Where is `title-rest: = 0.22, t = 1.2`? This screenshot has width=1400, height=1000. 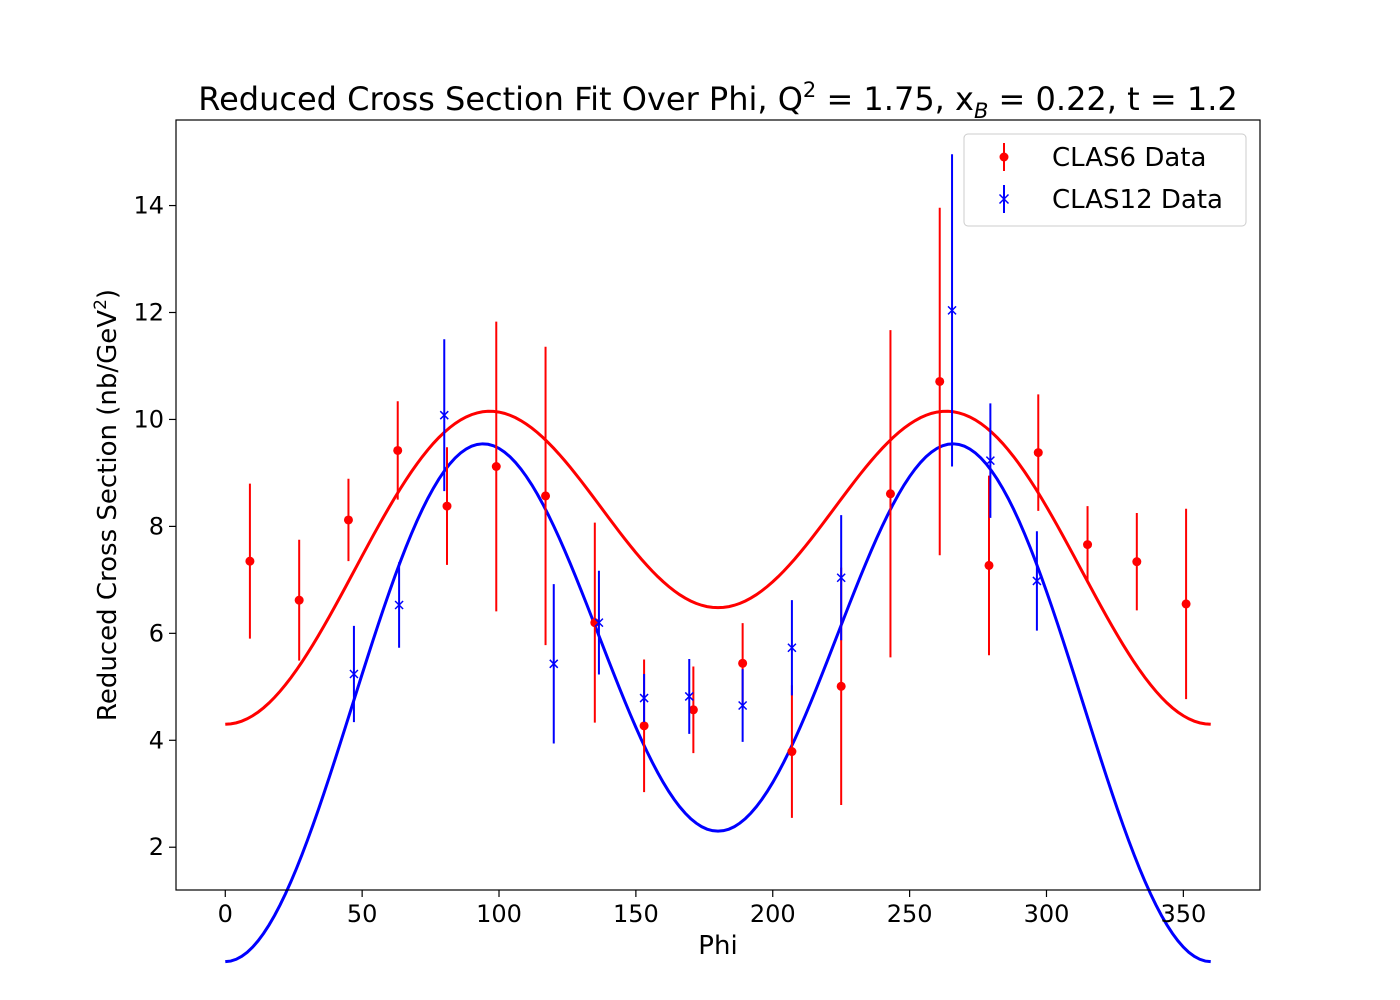 title-rest: = 0.22, t = 1.2 is located at coordinates (1112, 99).